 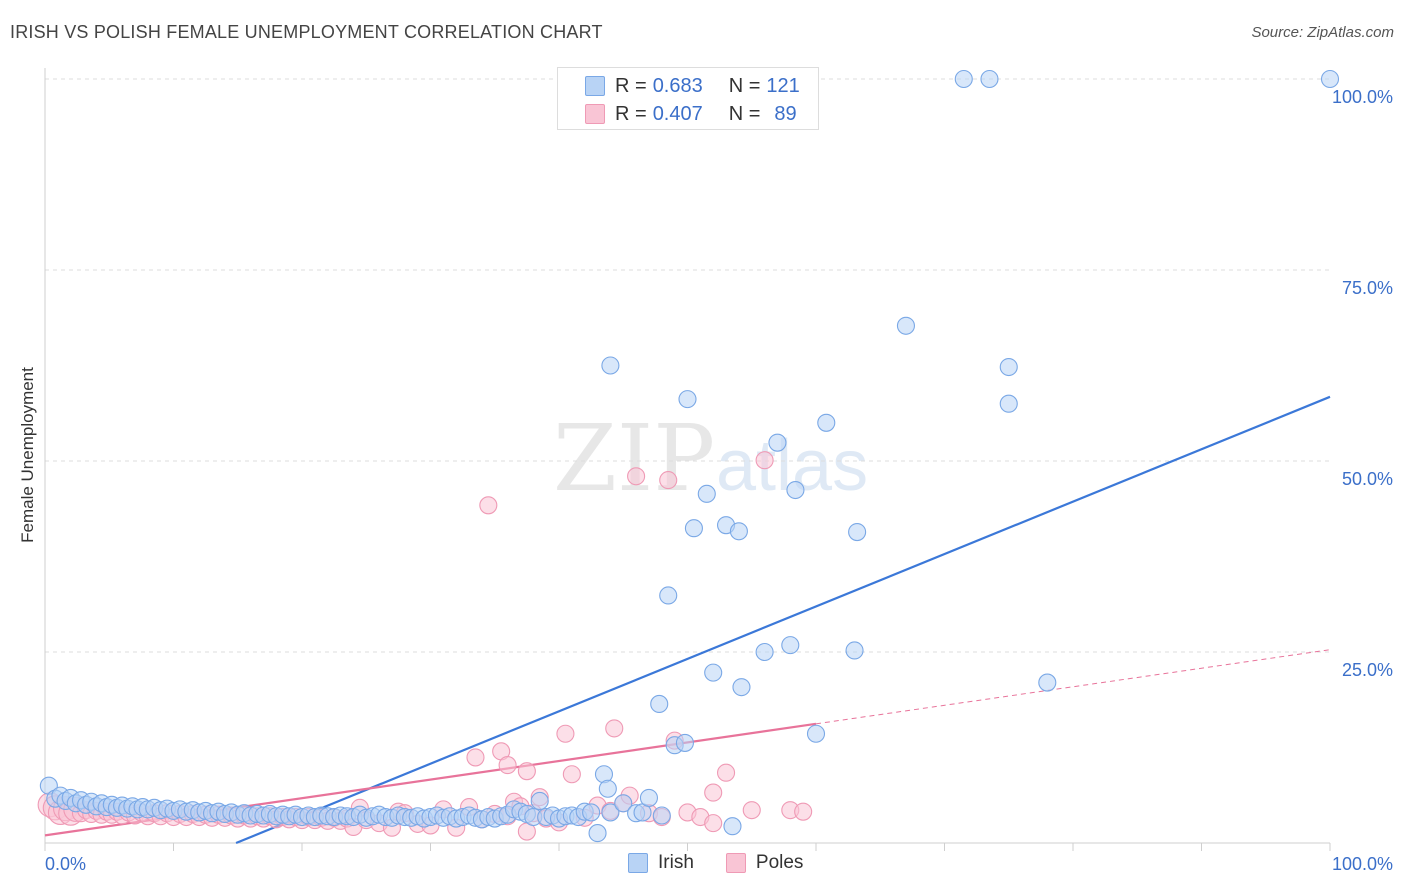 What do you see at coordinates (65, 864) in the screenshot?
I see `x-tick-label: 0.0%` at bounding box center [65, 864].